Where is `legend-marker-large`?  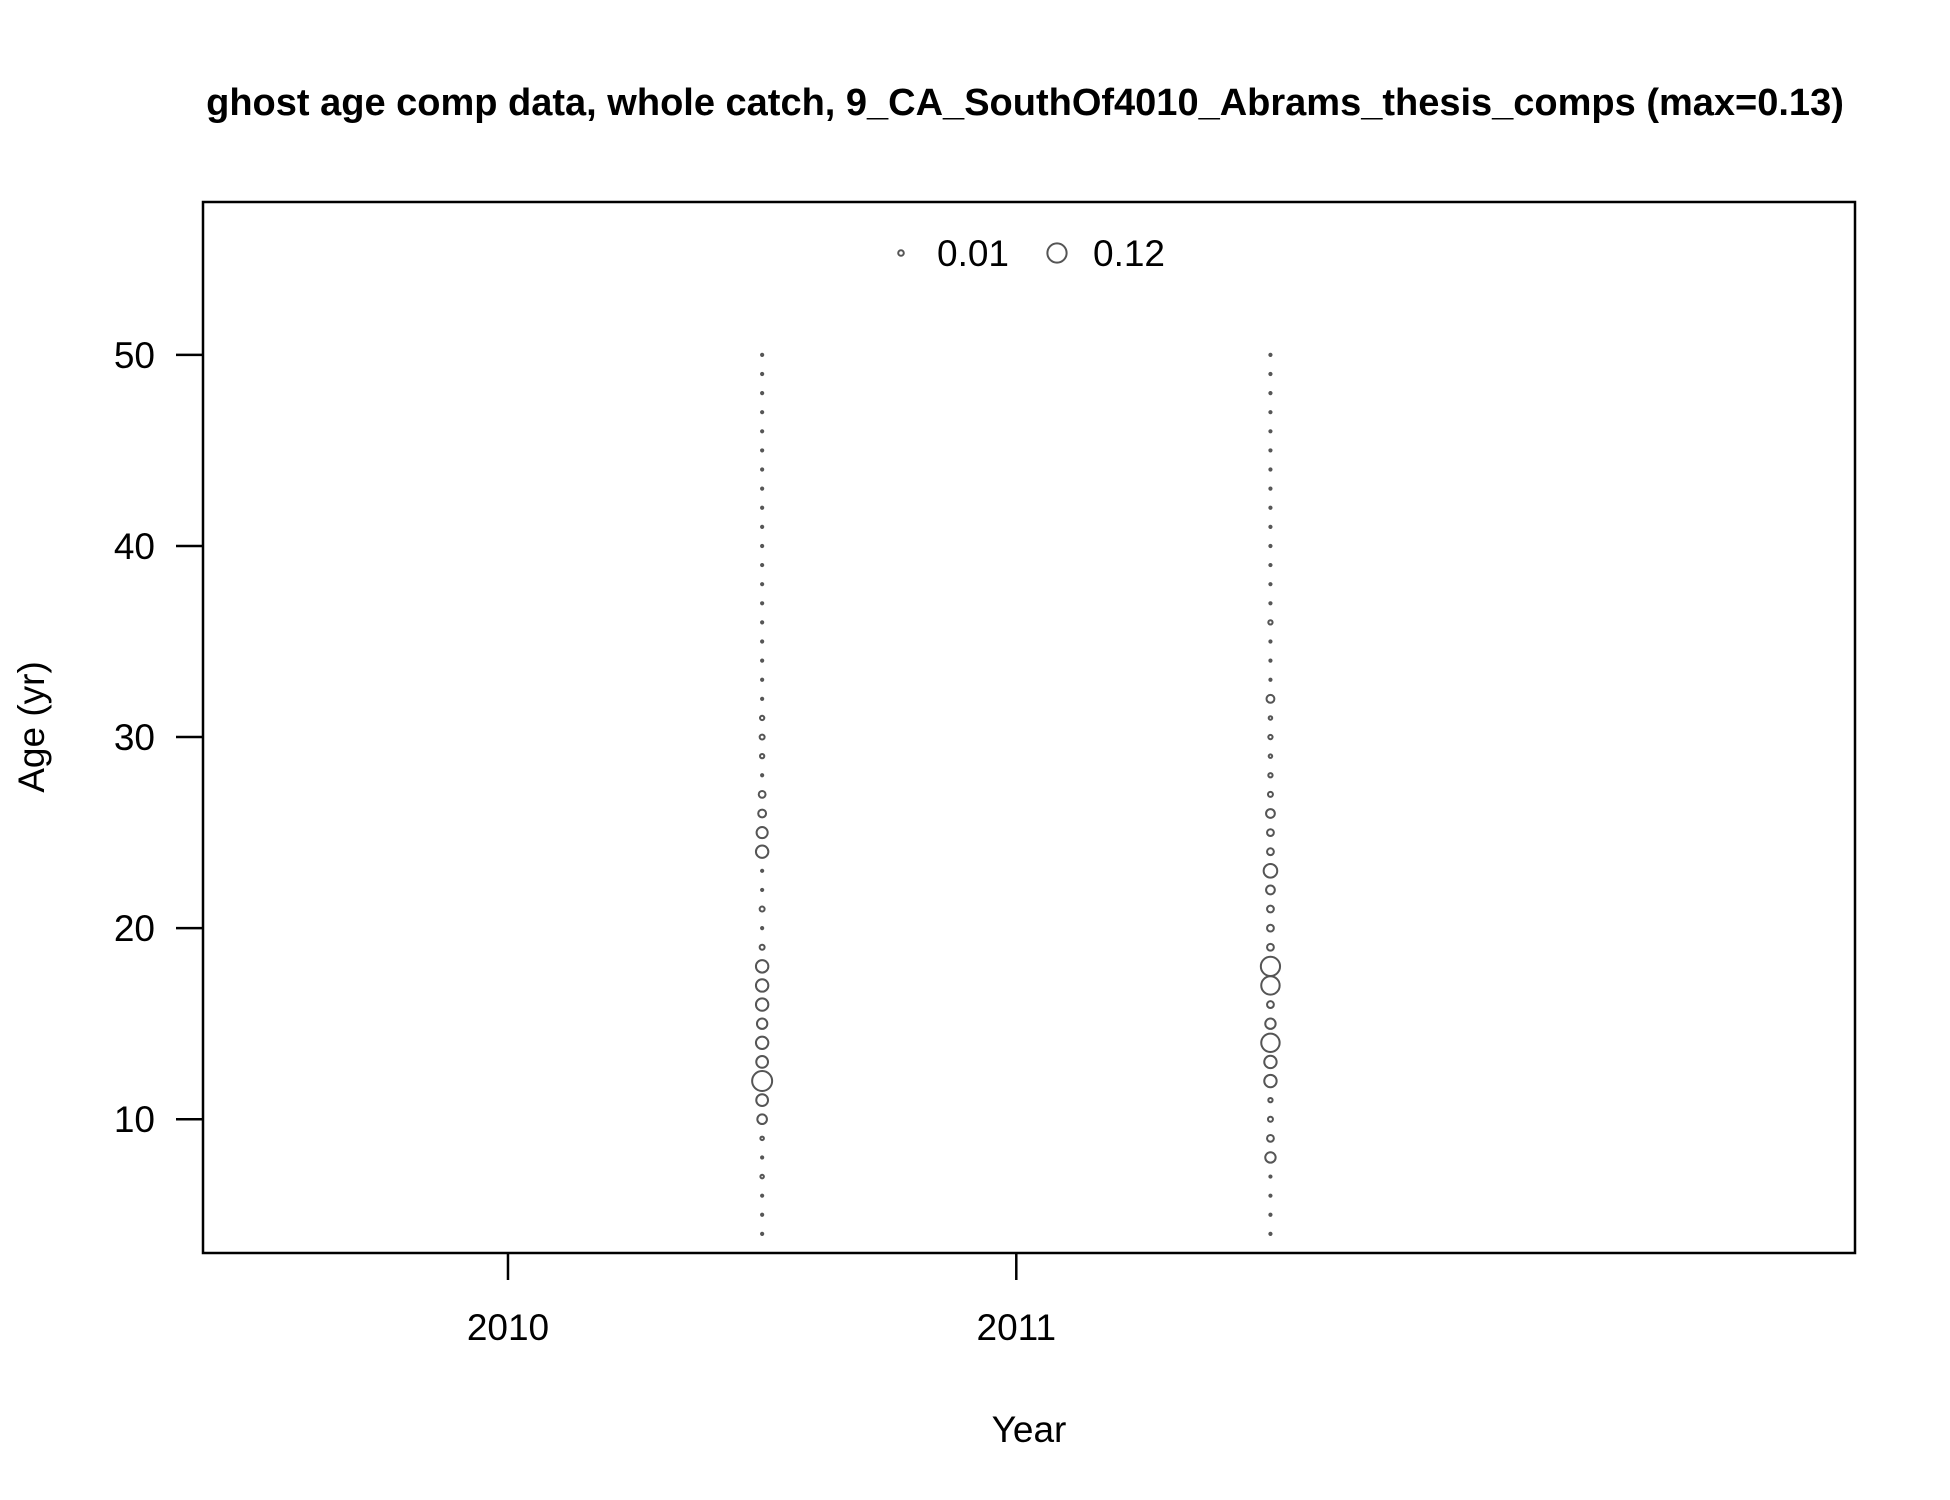
legend-marker-large is located at coordinates (1057, 253).